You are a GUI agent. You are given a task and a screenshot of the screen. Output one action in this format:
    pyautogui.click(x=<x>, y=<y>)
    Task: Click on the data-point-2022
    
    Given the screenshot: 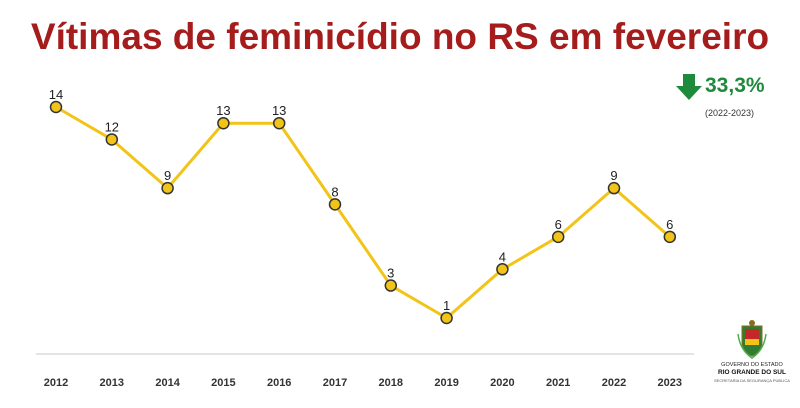 What is the action you would take?
    pyautogui.click(x=614, y=188)
    